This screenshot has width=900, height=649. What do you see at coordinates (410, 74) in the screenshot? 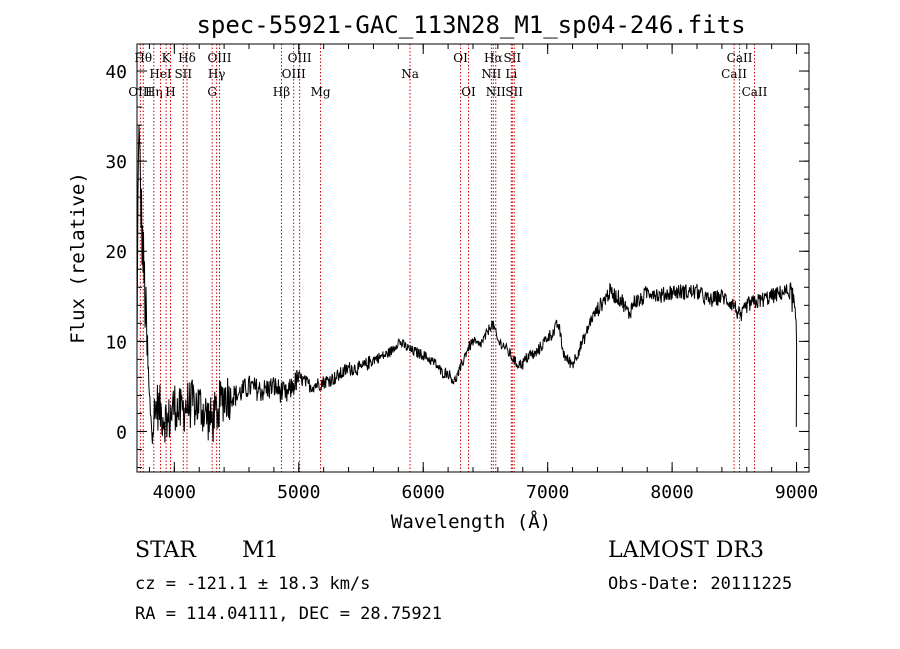
I see `spectral-line-label: Na` at bounding box center [410, 74].